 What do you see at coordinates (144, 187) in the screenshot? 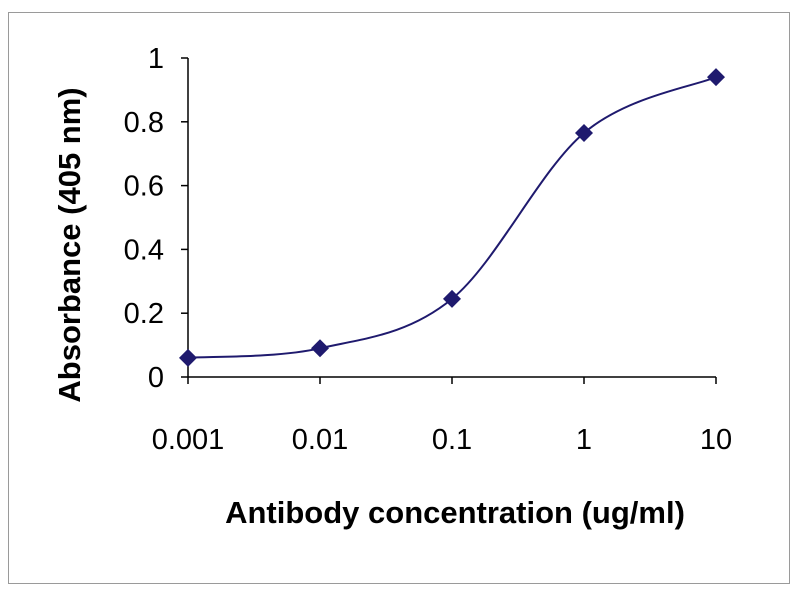
I see `y-tick-label: 0.6` at bounding box center [144, 187].